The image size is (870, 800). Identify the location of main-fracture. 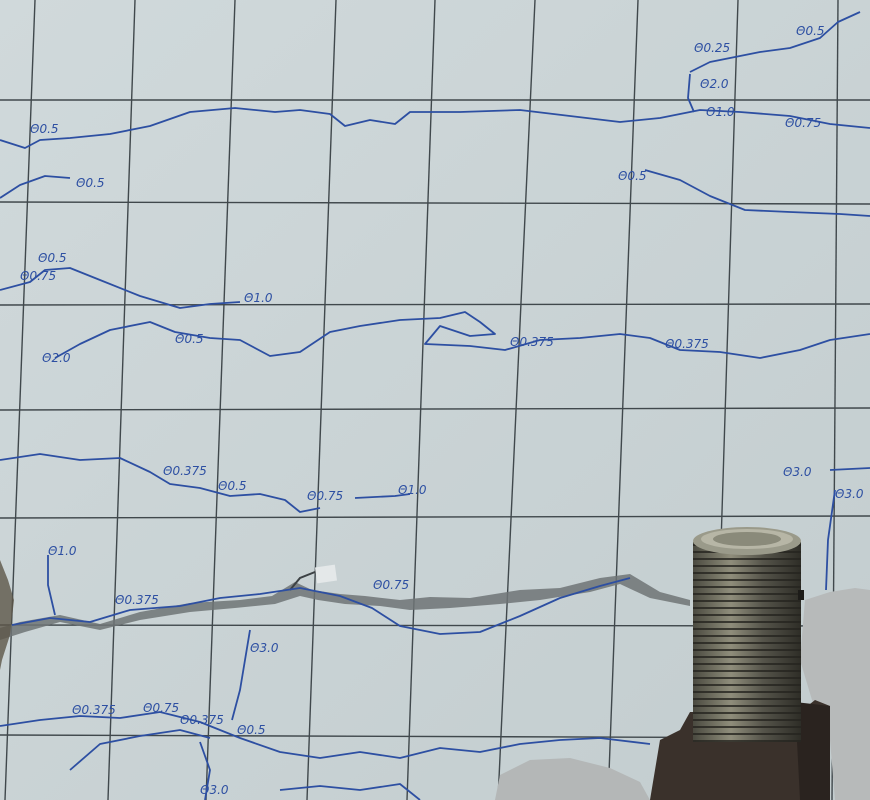
(345, 615).